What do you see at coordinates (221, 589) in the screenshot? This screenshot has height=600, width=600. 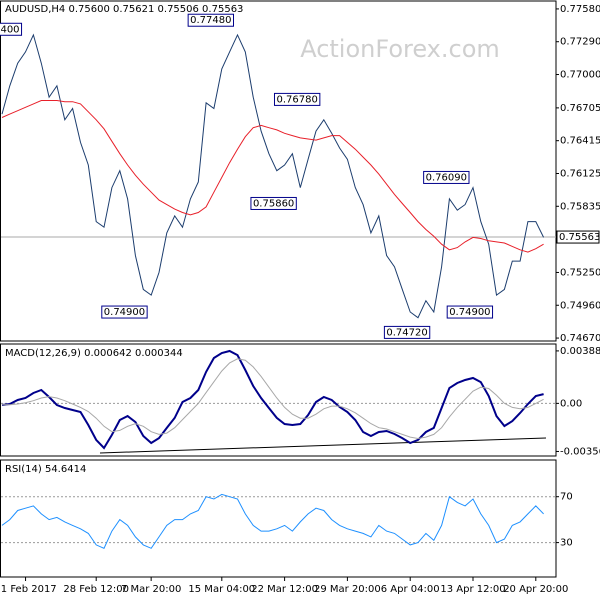 I see `x-tick-label: 15 Mar 04:00` at bounding box center [221, 589].